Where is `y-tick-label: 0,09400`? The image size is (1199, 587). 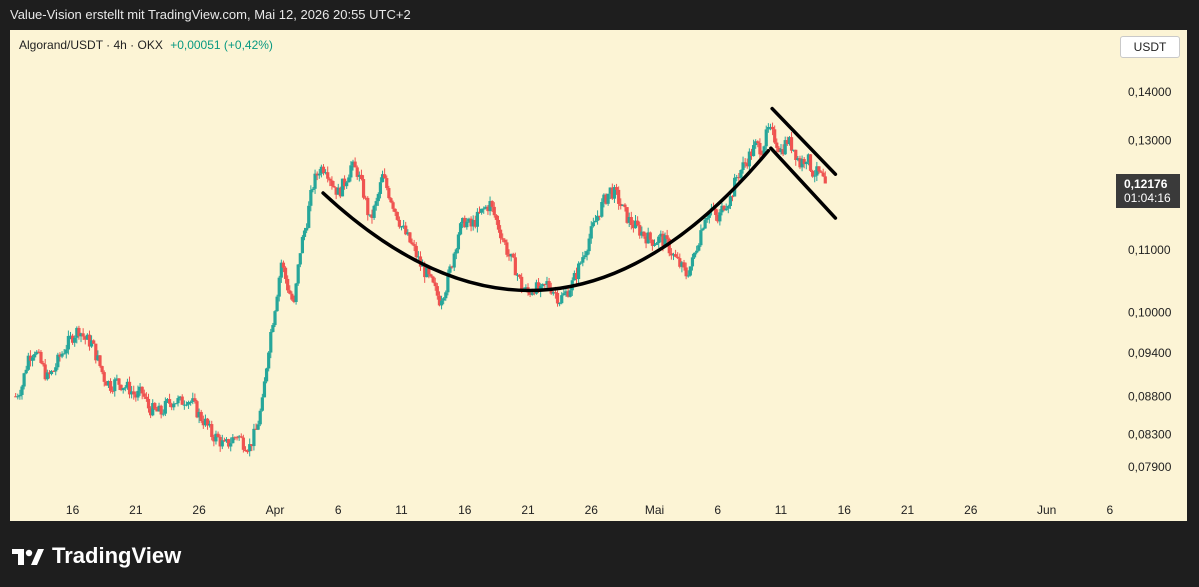 y-tick-label: 0,09400 is located at coordinates (1150, 353).